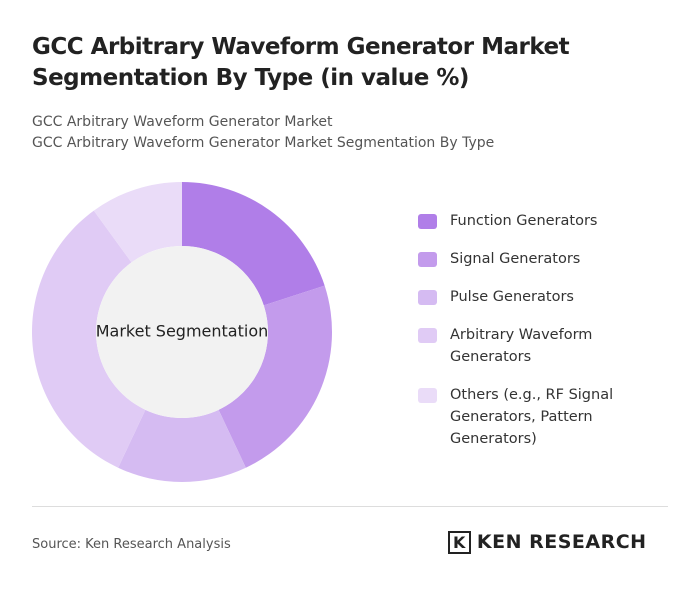  I want to click on donut-hole, so click(182, 332).